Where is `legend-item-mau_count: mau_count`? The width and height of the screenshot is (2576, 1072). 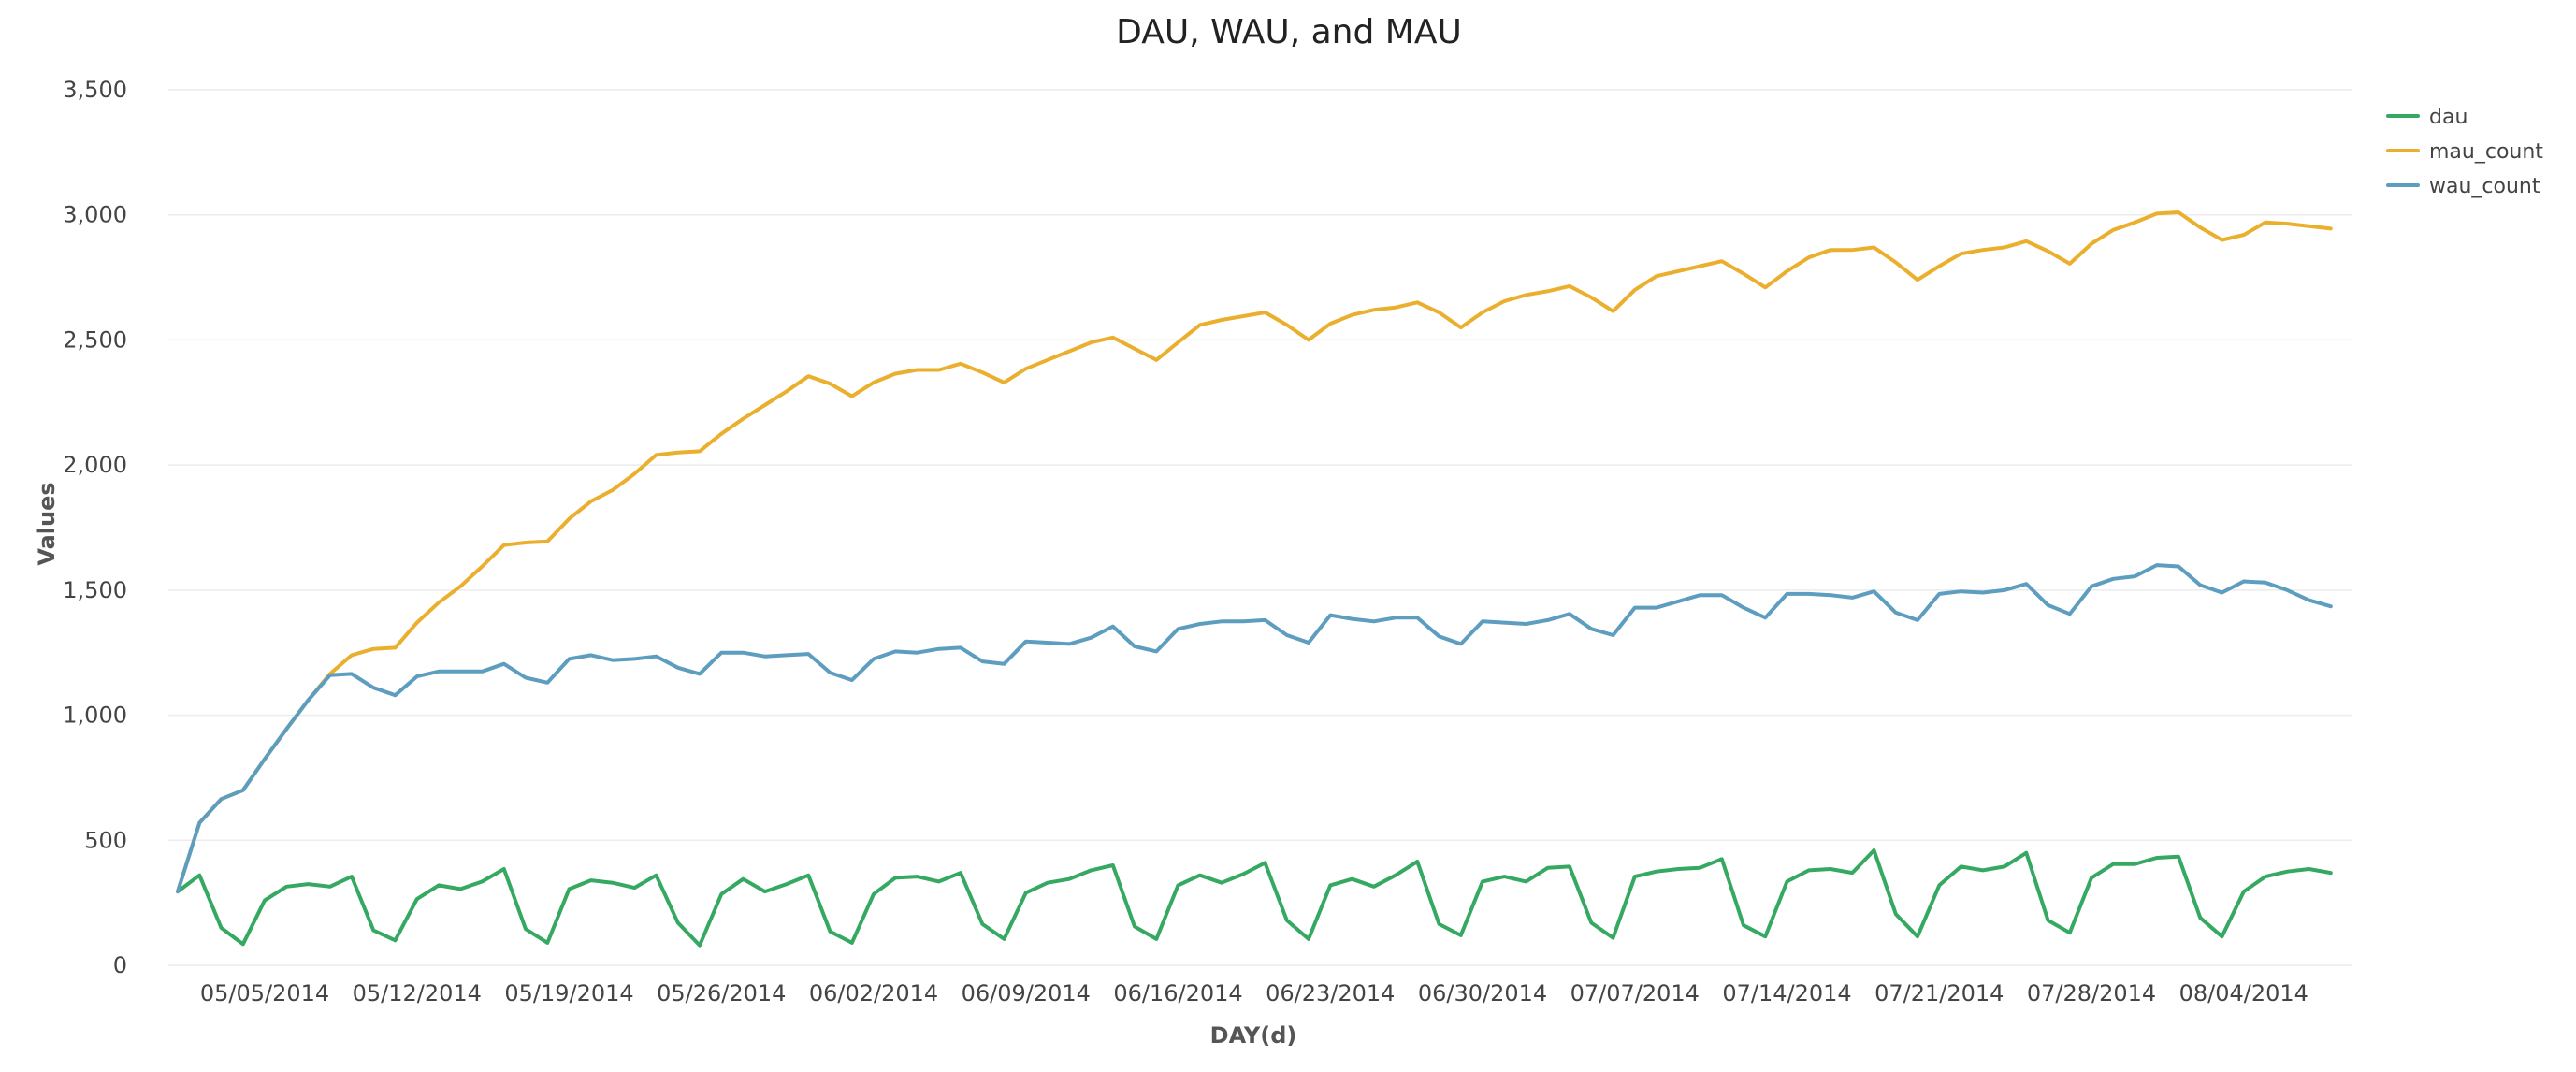
legend-item-mau_count: mau_count is located at coordinates (2464, 152).